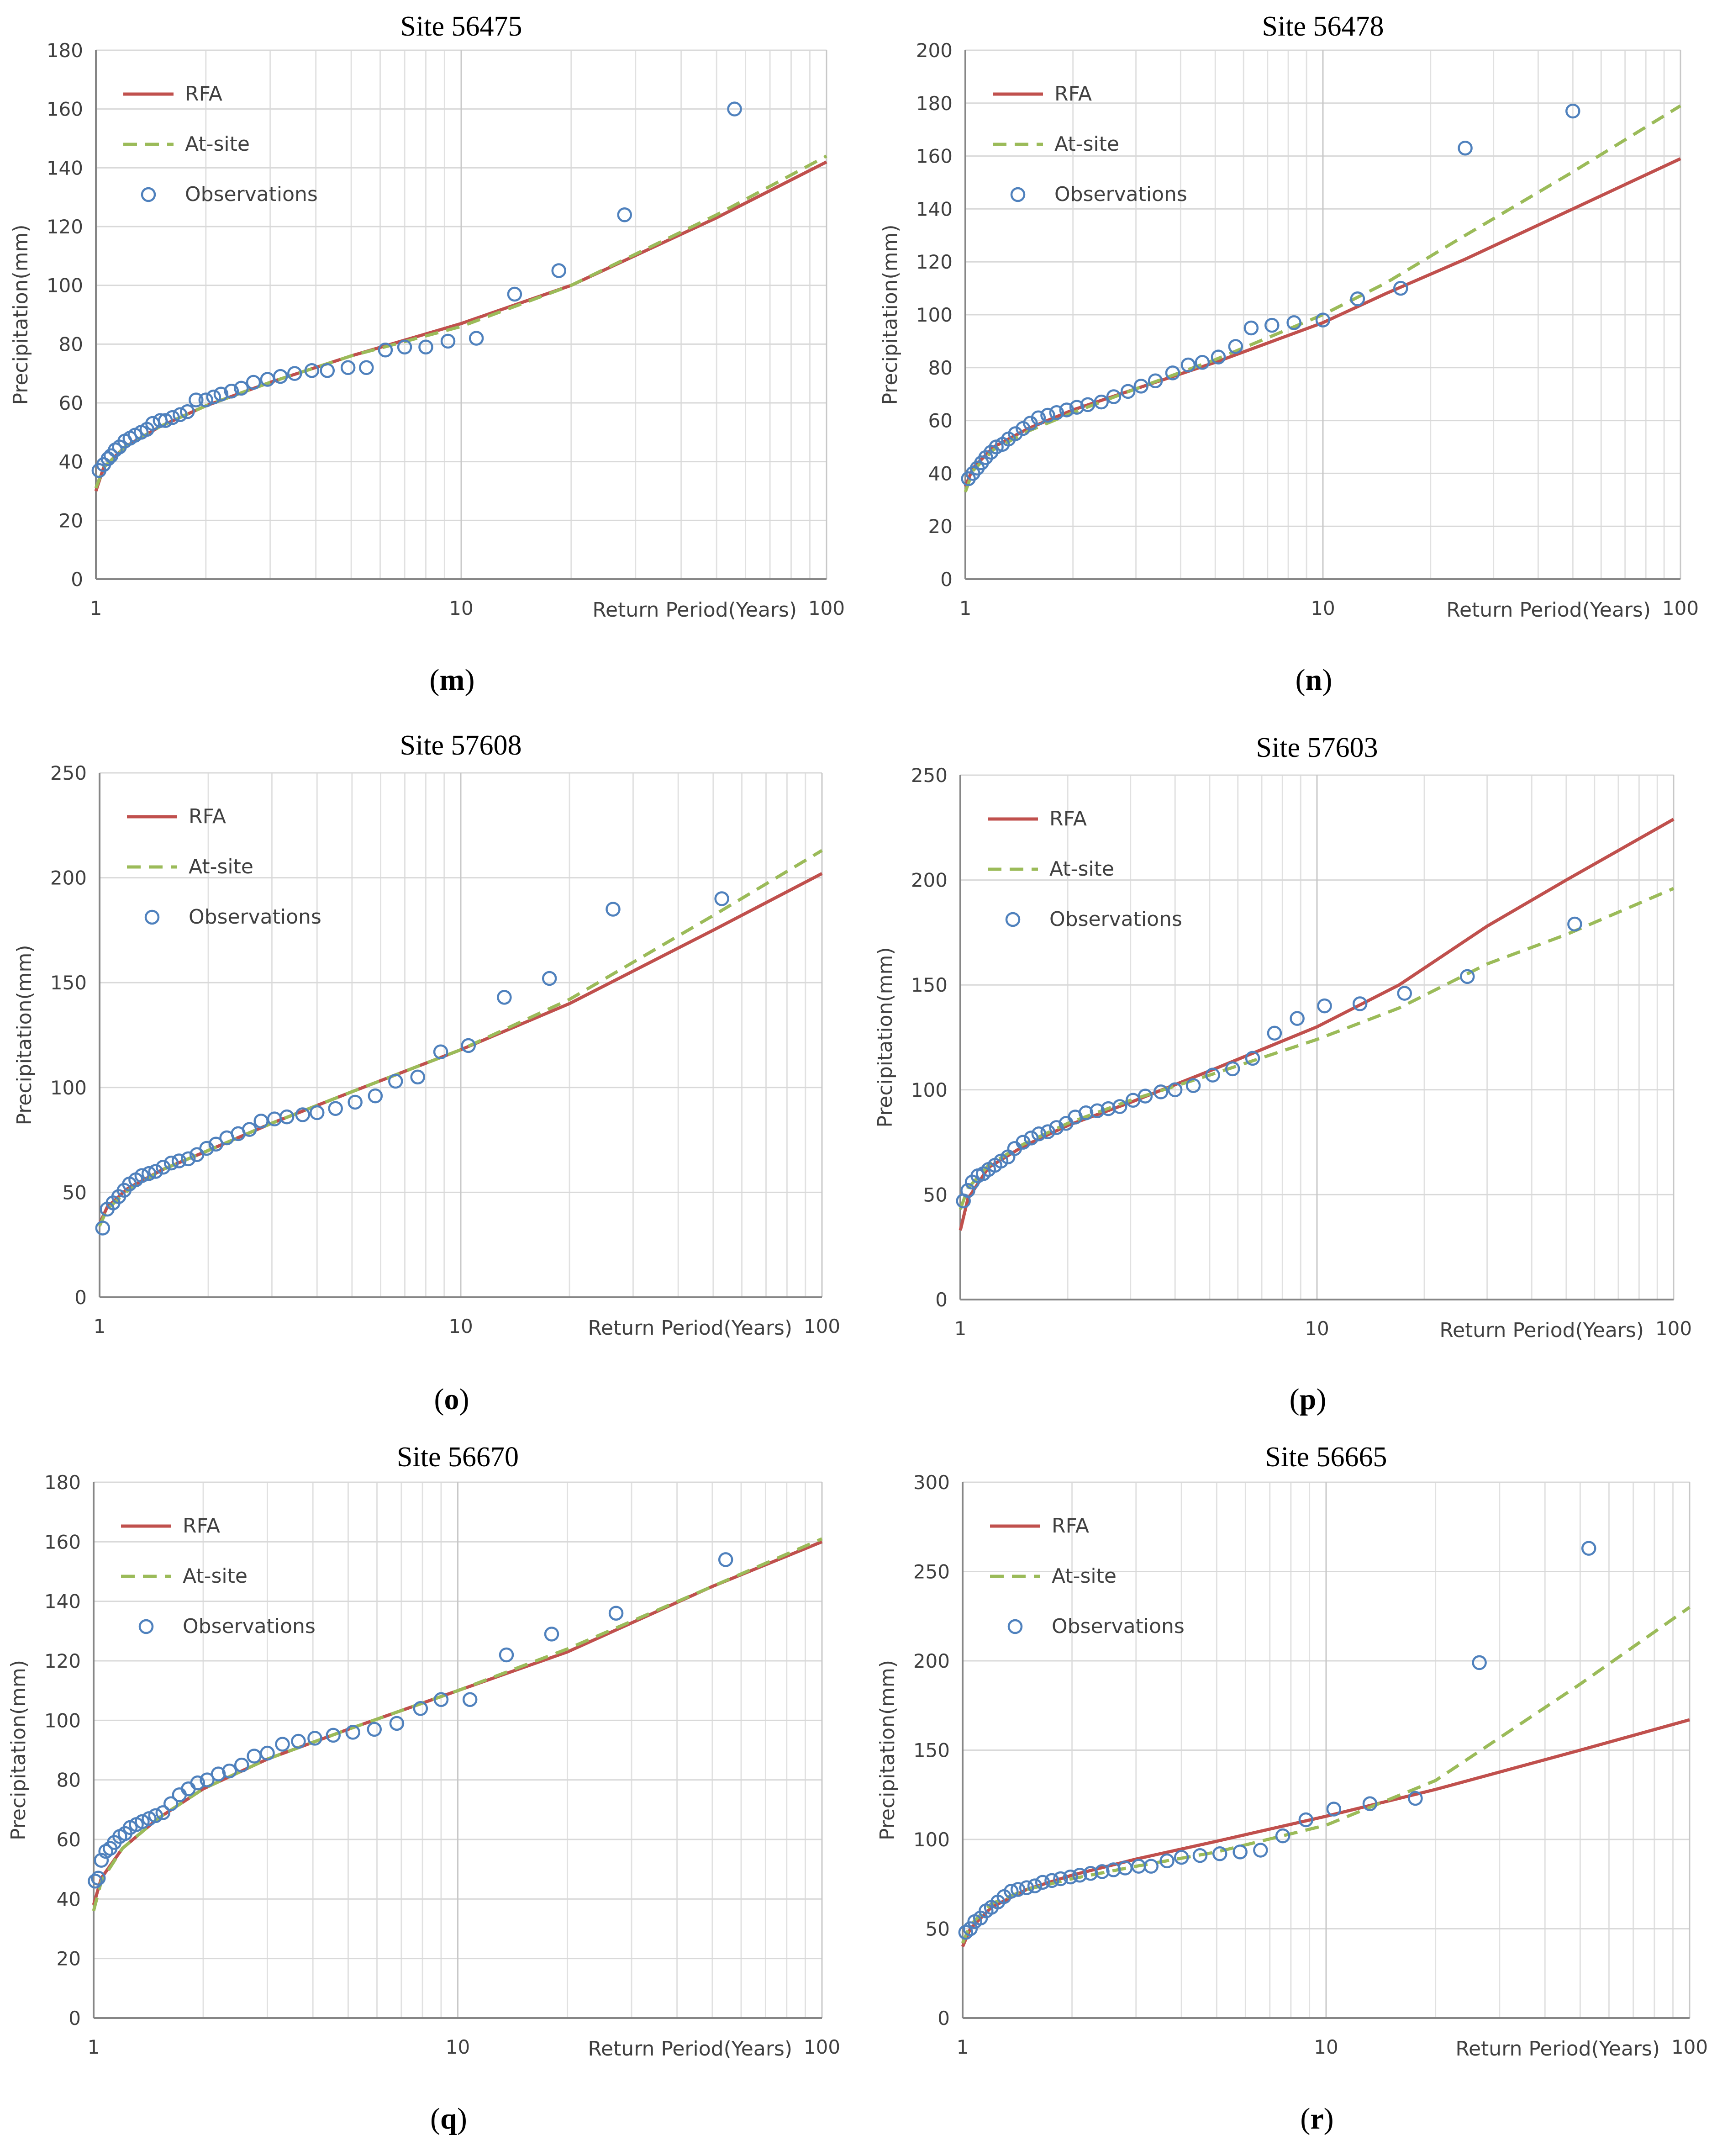 The image size is (1717, 2156). I want to click on series-line-atsite, so click(1326, 1775).